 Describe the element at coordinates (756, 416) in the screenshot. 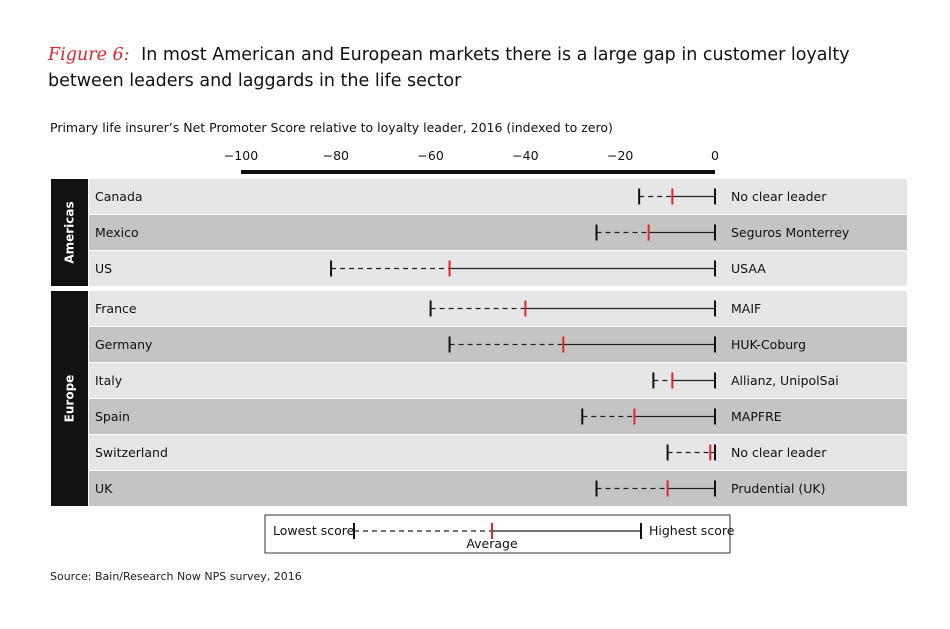

I see `leader-label: MAPFRE` at that location.